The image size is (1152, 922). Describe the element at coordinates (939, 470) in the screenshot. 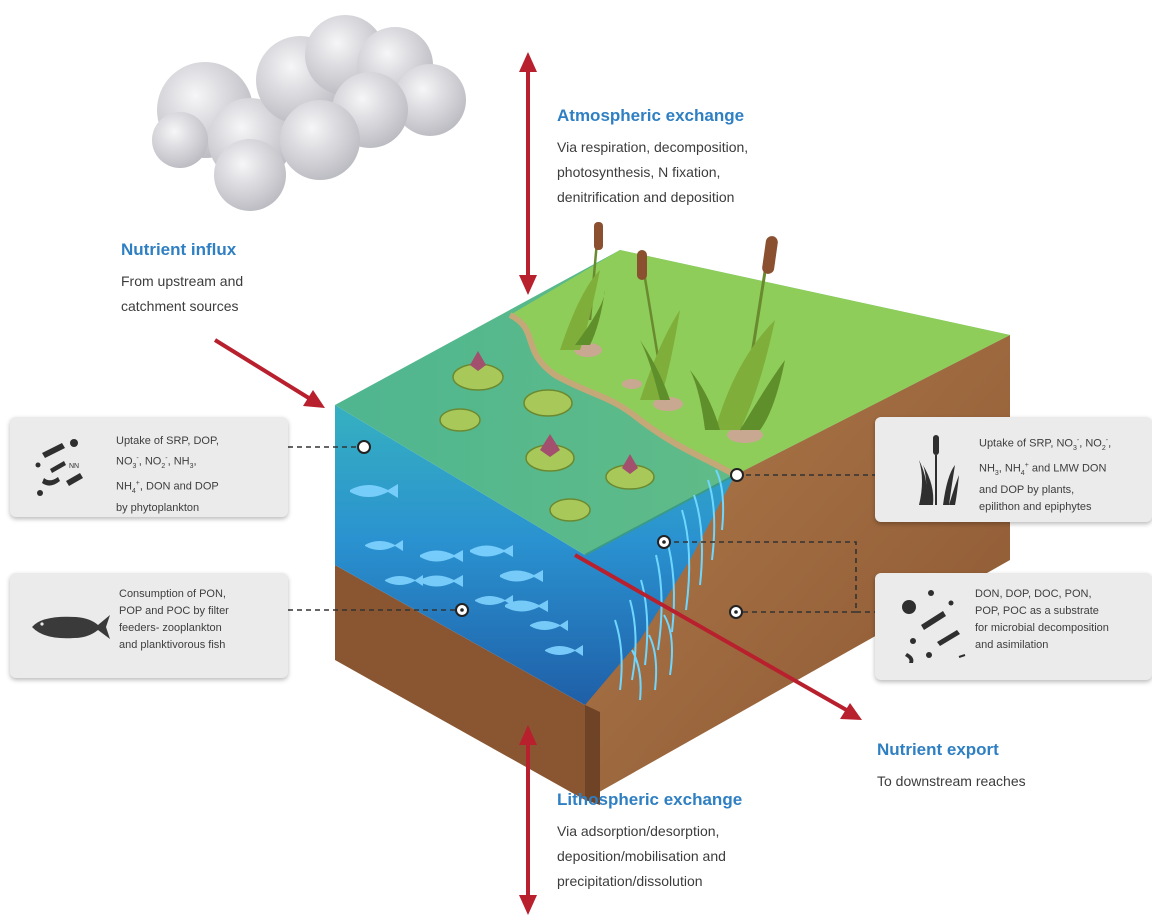

I see `reed-plant-icon` at that location.